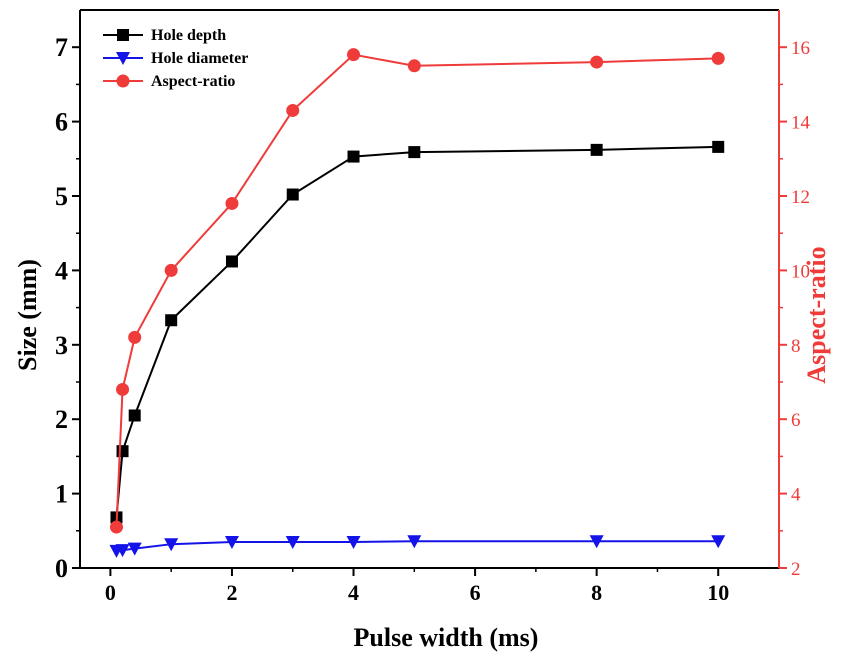 Image resolution: width=844 pixels, height=655 pixels. What do you see at coordinates (801, 123) in the screenshot?
I see `y-right-tick-label: 14` at bounding box center [801, 123].